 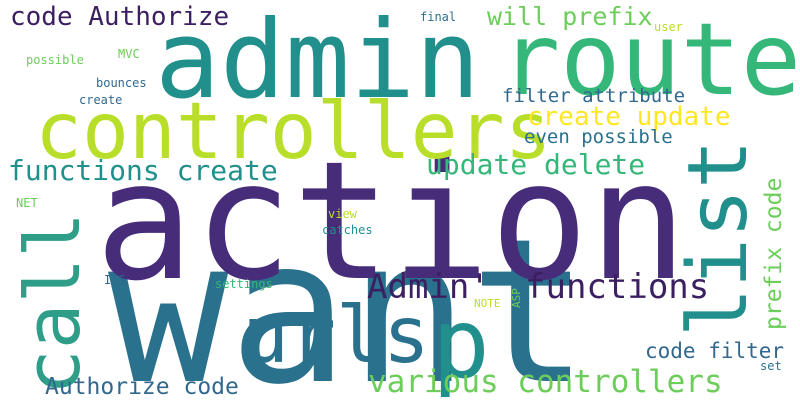 I want to click on word-urls: urls, so click(x=336, y=336).